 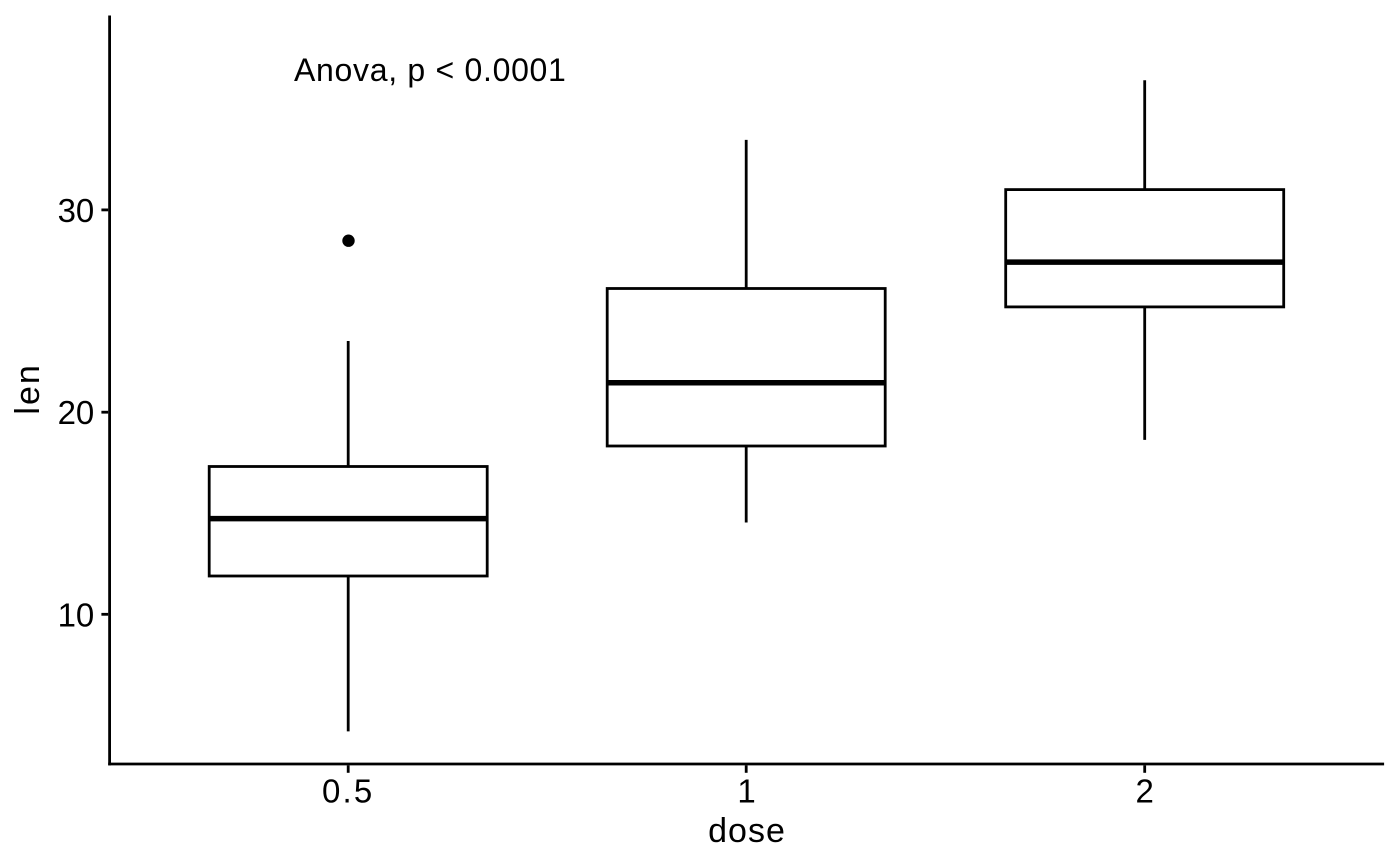 What do you see at coordinates (430, 70) in the screenshot?
I see `svg-text: Anova, p < 0.0001` at bounding box center [430, 70].